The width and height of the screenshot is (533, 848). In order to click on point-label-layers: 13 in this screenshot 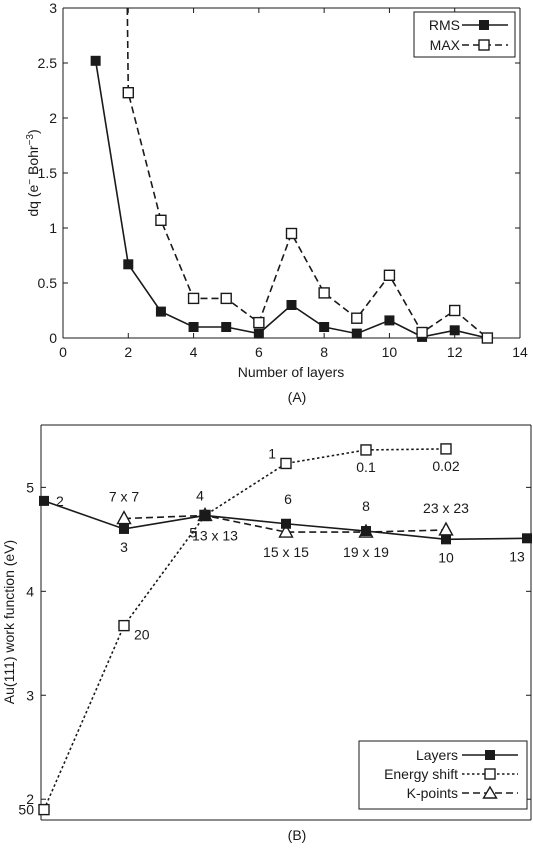, I will do `click(517, 556)`.